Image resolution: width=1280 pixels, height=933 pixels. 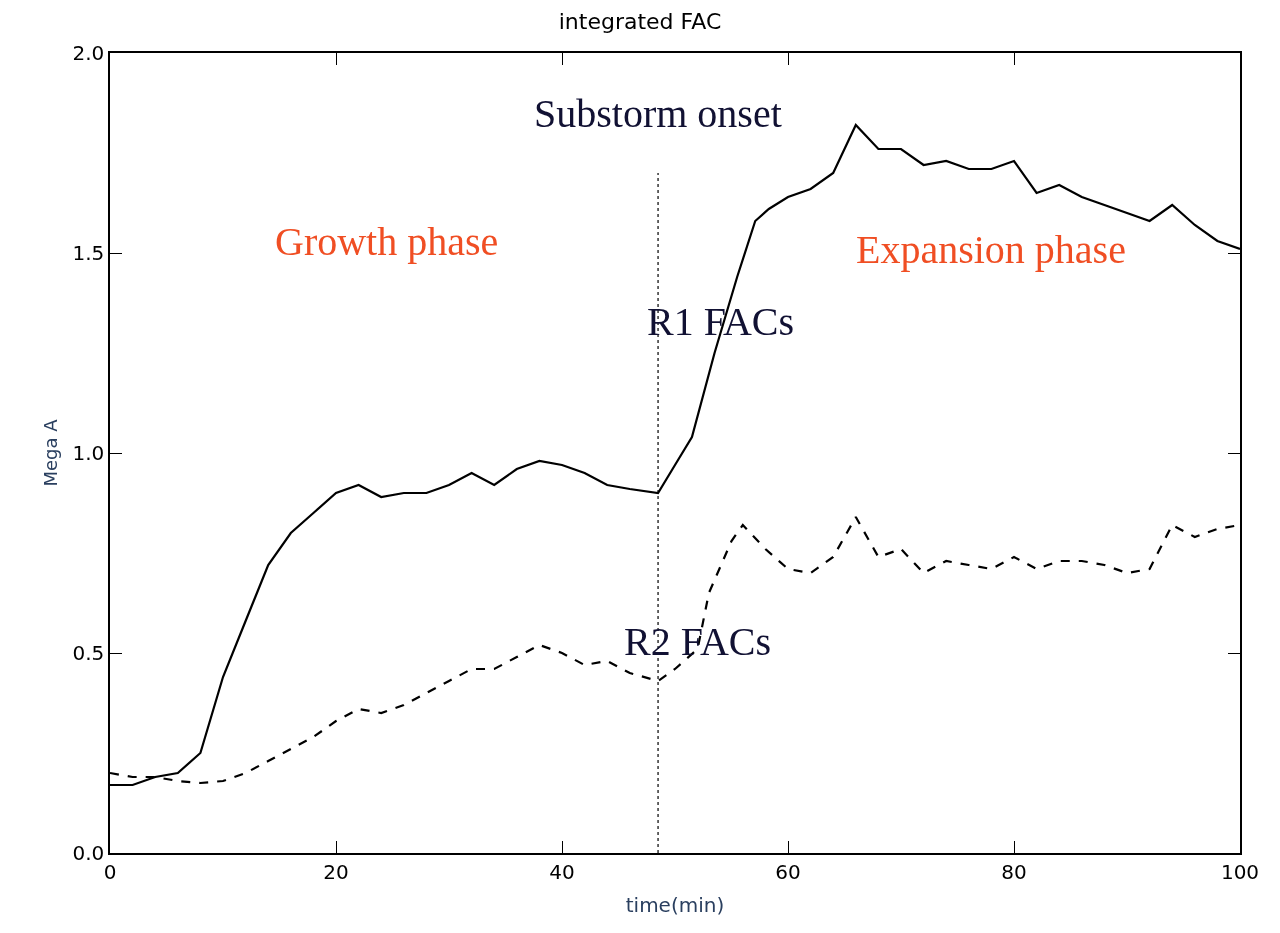 I want to click on x-tick-label: 40, so click(x=562, y=871).